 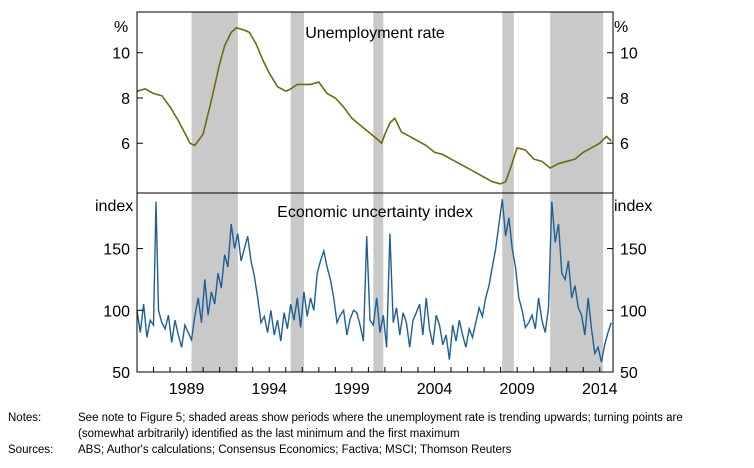 What do you see at coordinates (621, 27) in the screenshot?
I see `unemployment-unit-right: %` at bounding box center [621, 27].